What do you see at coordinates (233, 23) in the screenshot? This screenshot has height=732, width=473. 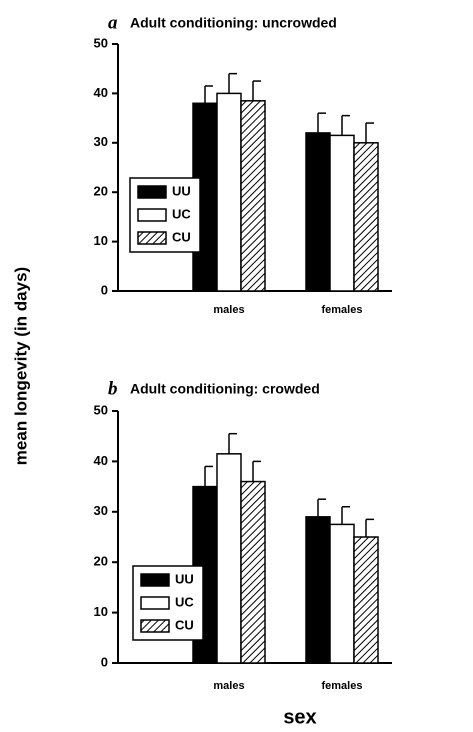 I see `chart-title: Adult conditioning: uncrowded` at bounding box center [233, 23].